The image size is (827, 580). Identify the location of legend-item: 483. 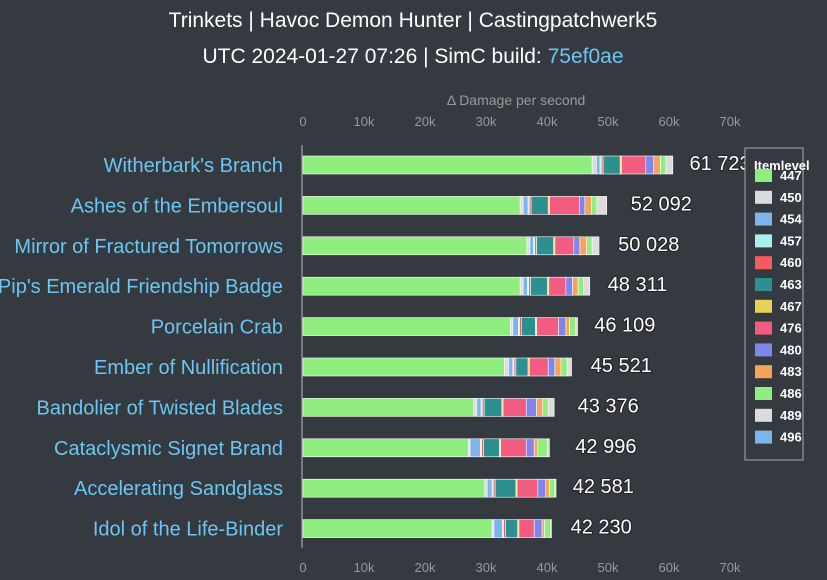
(778, 371).